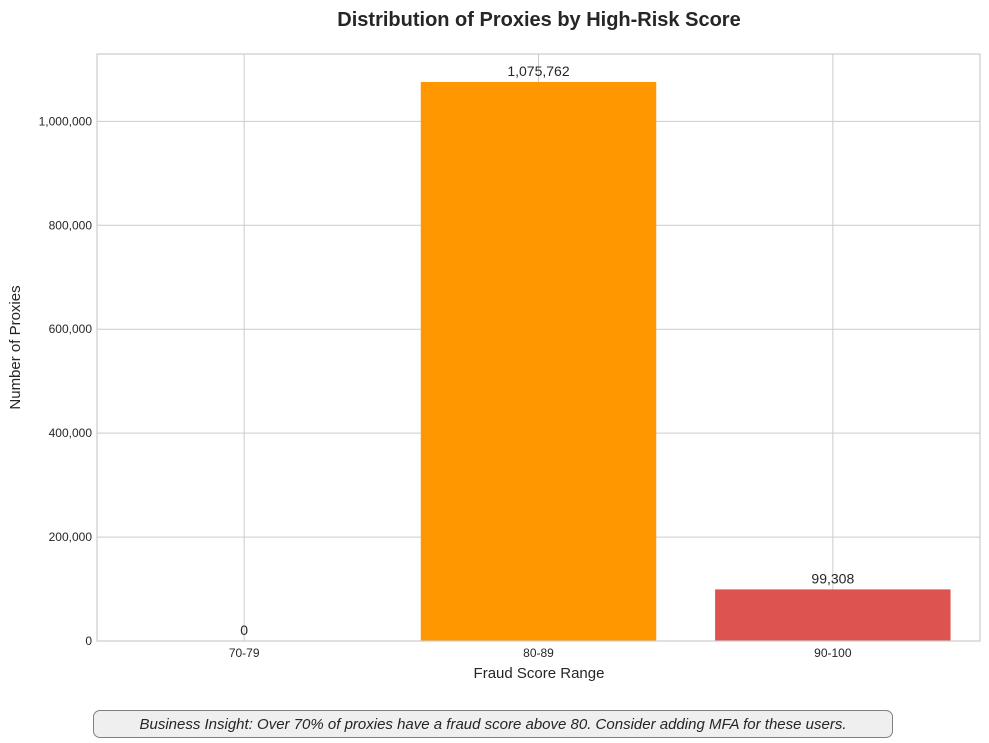  What do you see at coordinates (71, 537) in the screenshot?
I see `y-tick-label: 200,000` at bounding box center [71, 537].